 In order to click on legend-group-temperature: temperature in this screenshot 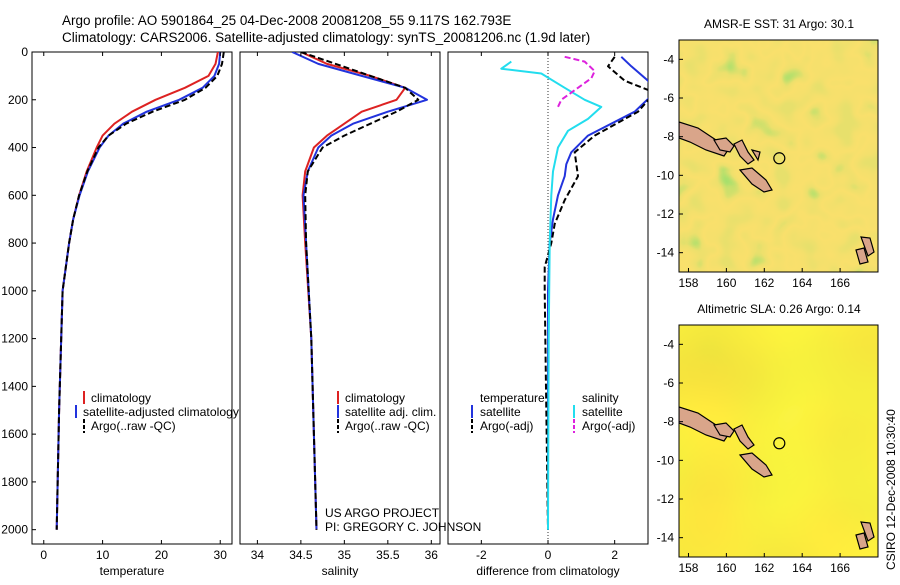, I will do `click(512, 398)`.